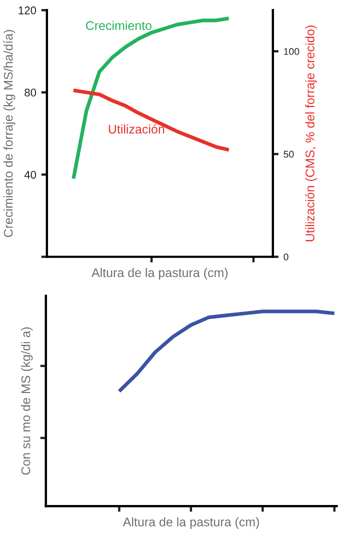 The height and width of the screenshot is (535, 345). What do you see at coordinates (30, 174) in the screenshot?
I see `y-tick-label: 40` at bounding box center [30, 174].